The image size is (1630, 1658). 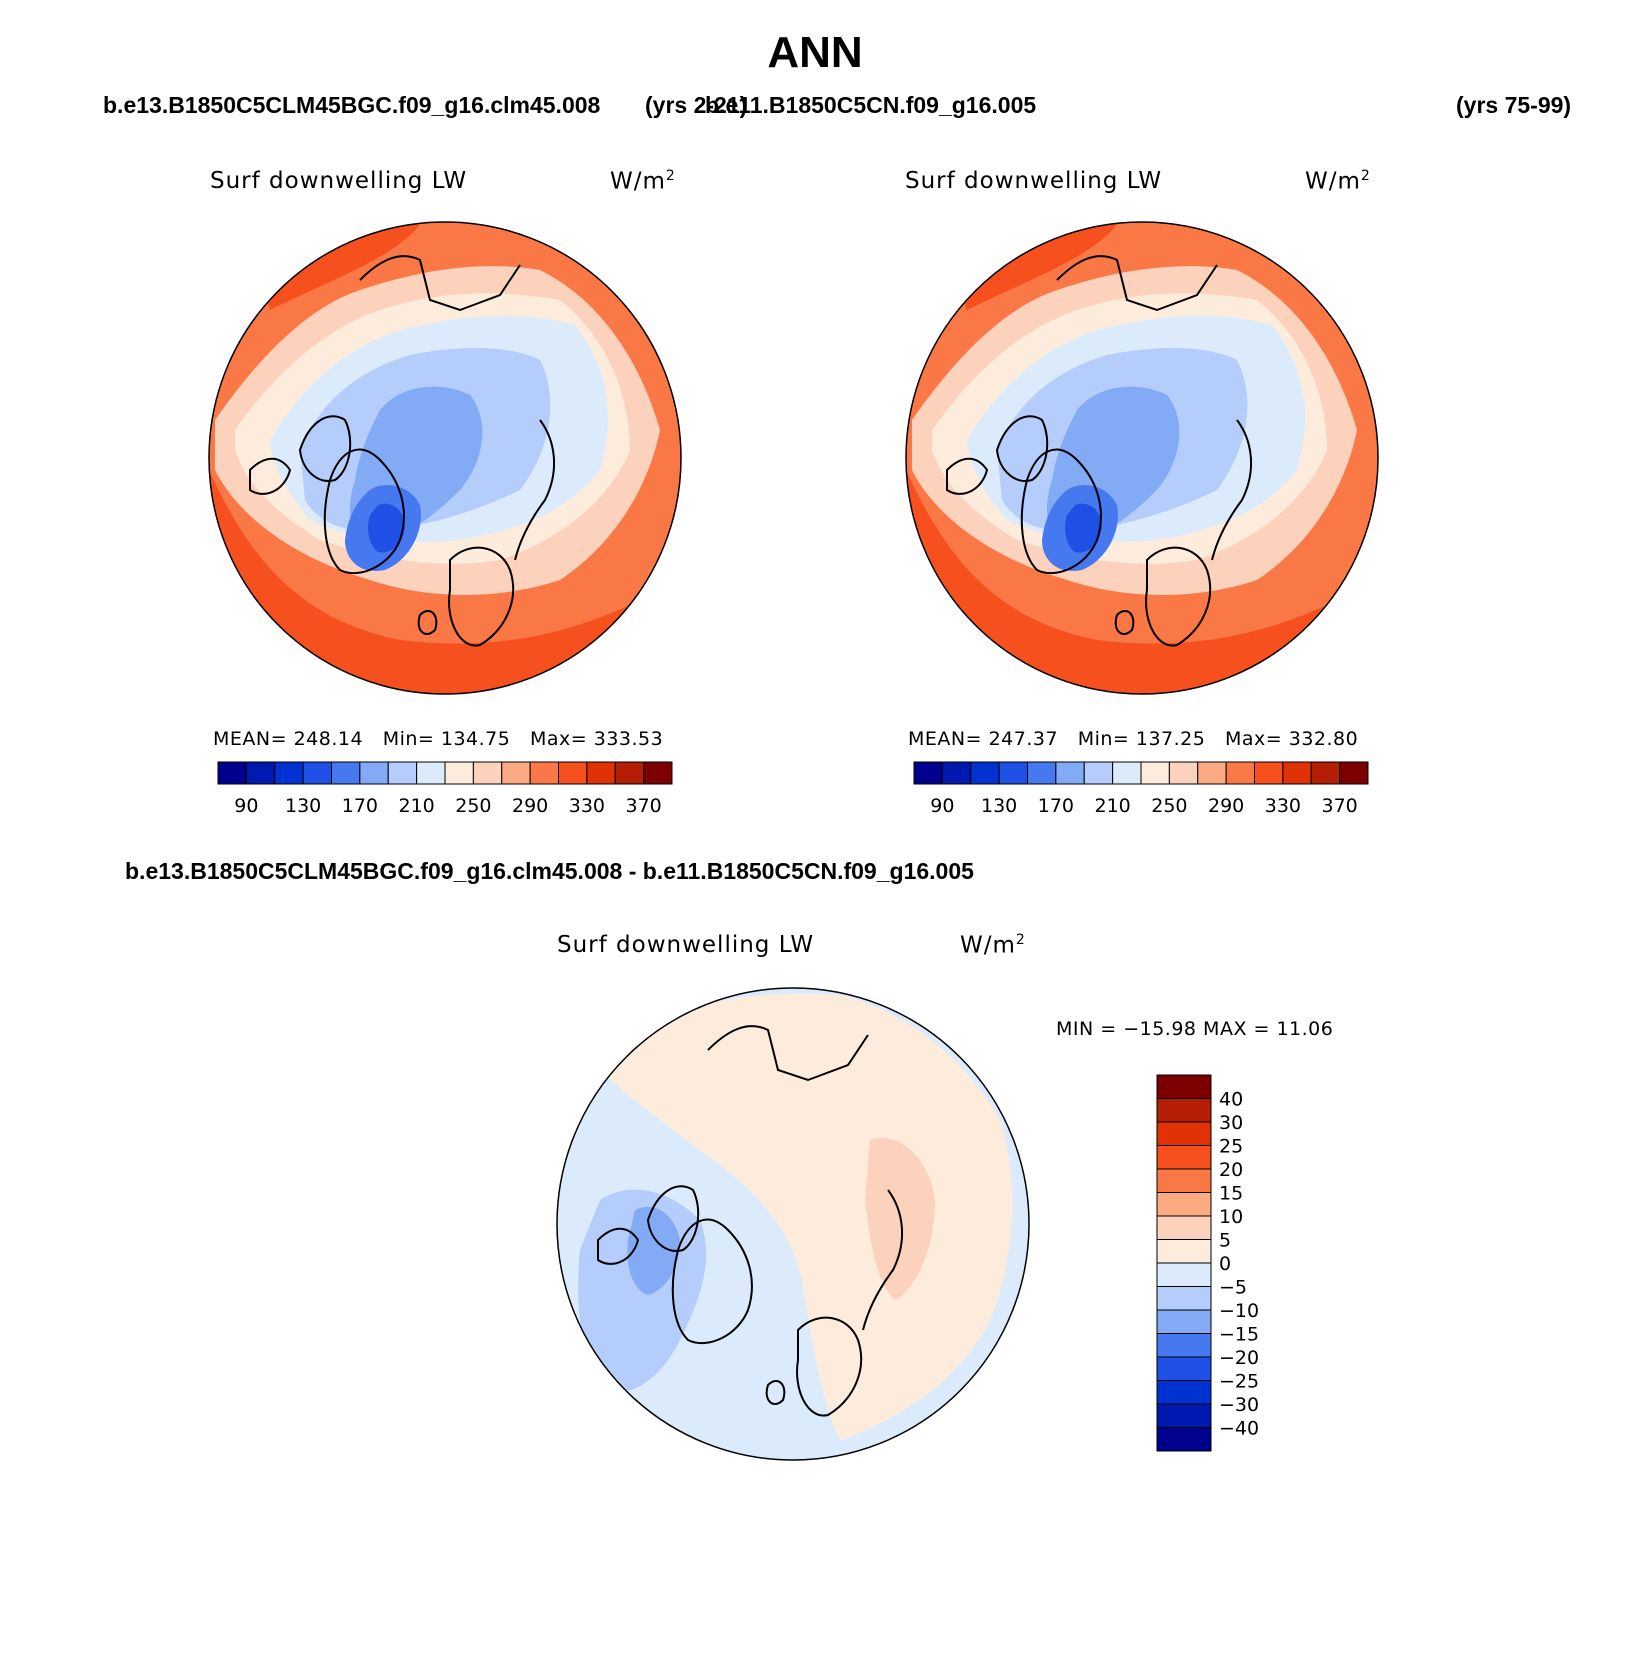 What do you see at coordinates (999, 806) in the screenshot?
I see `colorbar2-tick-1: 130` at bounding box center [999, 806].